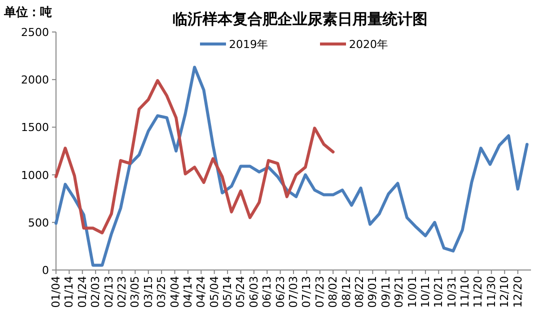  Describe the element at coordinates (35, 175) in the screenshot. I see `y-tick-label: 1000` at that location.